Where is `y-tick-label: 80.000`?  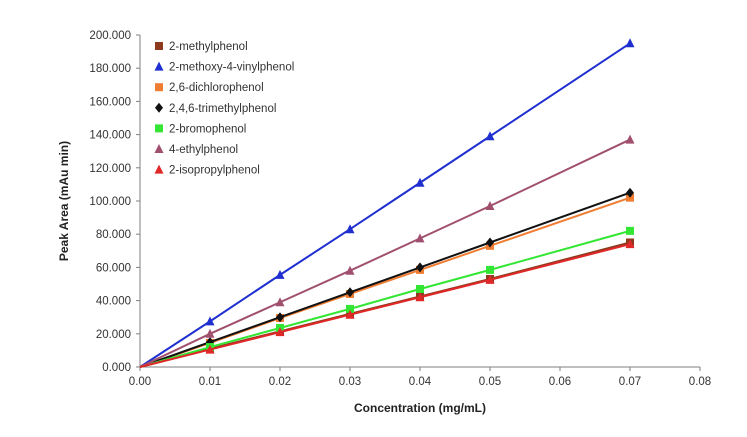
y-tick-label: 80.000 is located at coordinates (113, 235).